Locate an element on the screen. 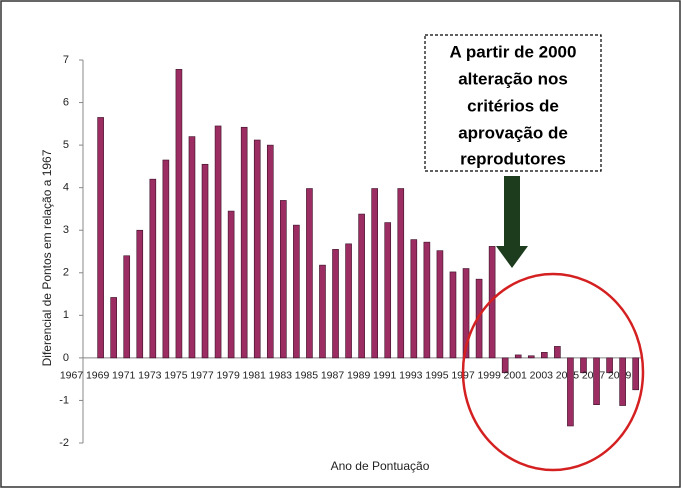 This screenshot has height=488, width=681. annotation-line: critérios de is located at coordinates (513, 105).